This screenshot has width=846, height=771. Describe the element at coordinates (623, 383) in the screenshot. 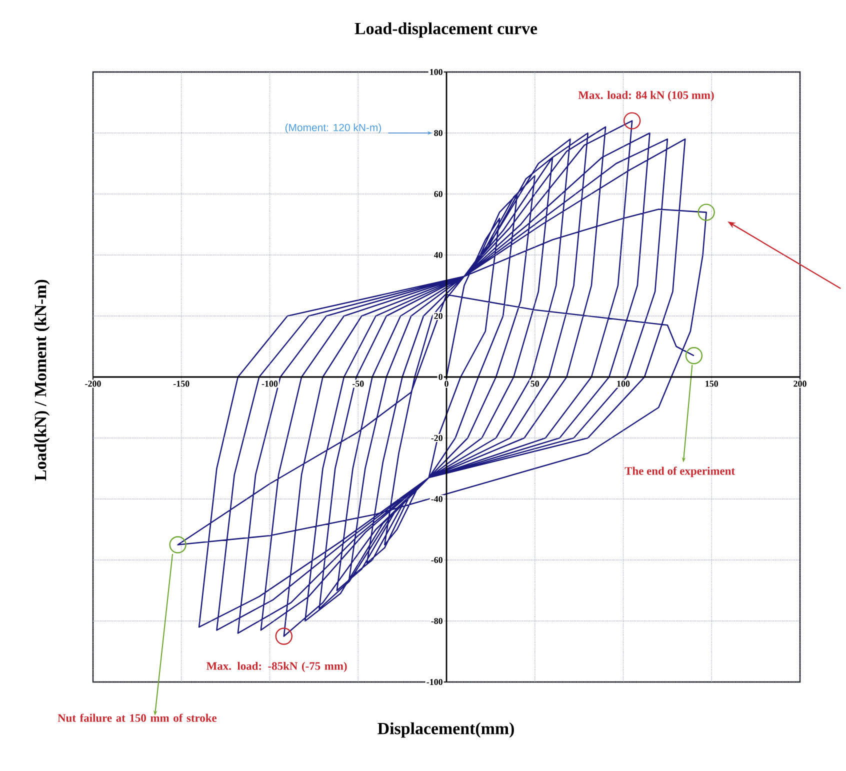

I see `x-tick-label: 100` at that location.